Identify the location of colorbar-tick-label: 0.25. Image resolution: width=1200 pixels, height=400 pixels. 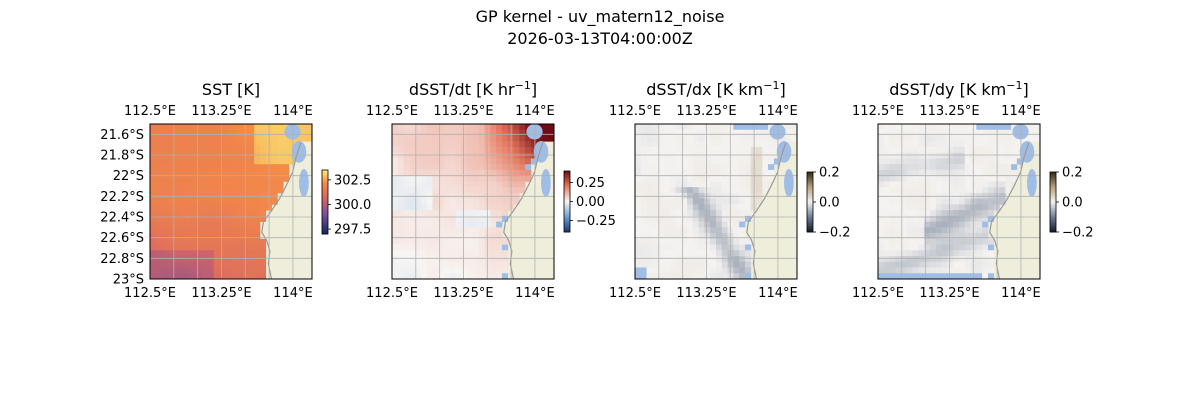
(590, 183).